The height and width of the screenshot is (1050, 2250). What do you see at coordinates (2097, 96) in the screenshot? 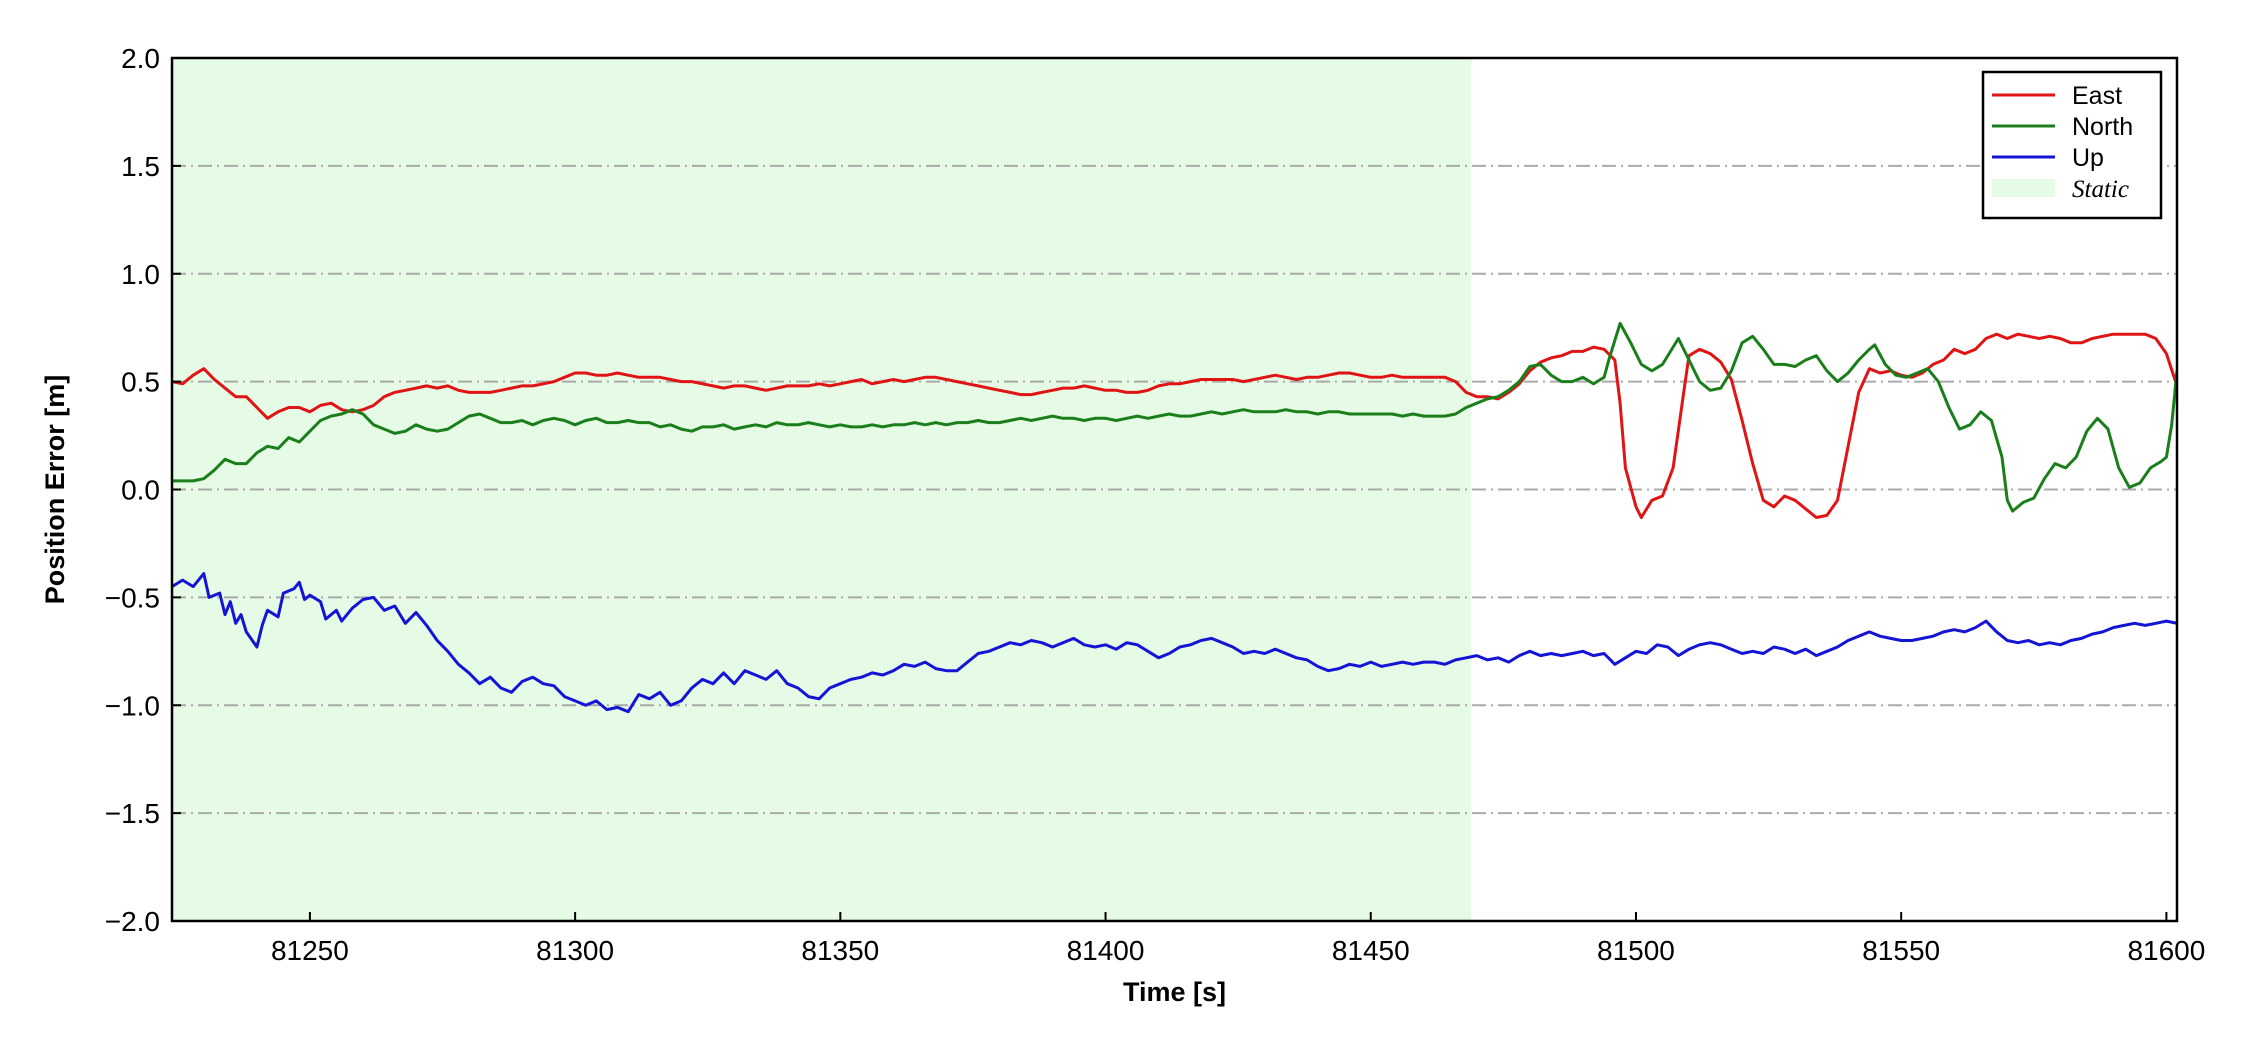
I see `legend-label-east: East` at bounding box center [2097, 96].